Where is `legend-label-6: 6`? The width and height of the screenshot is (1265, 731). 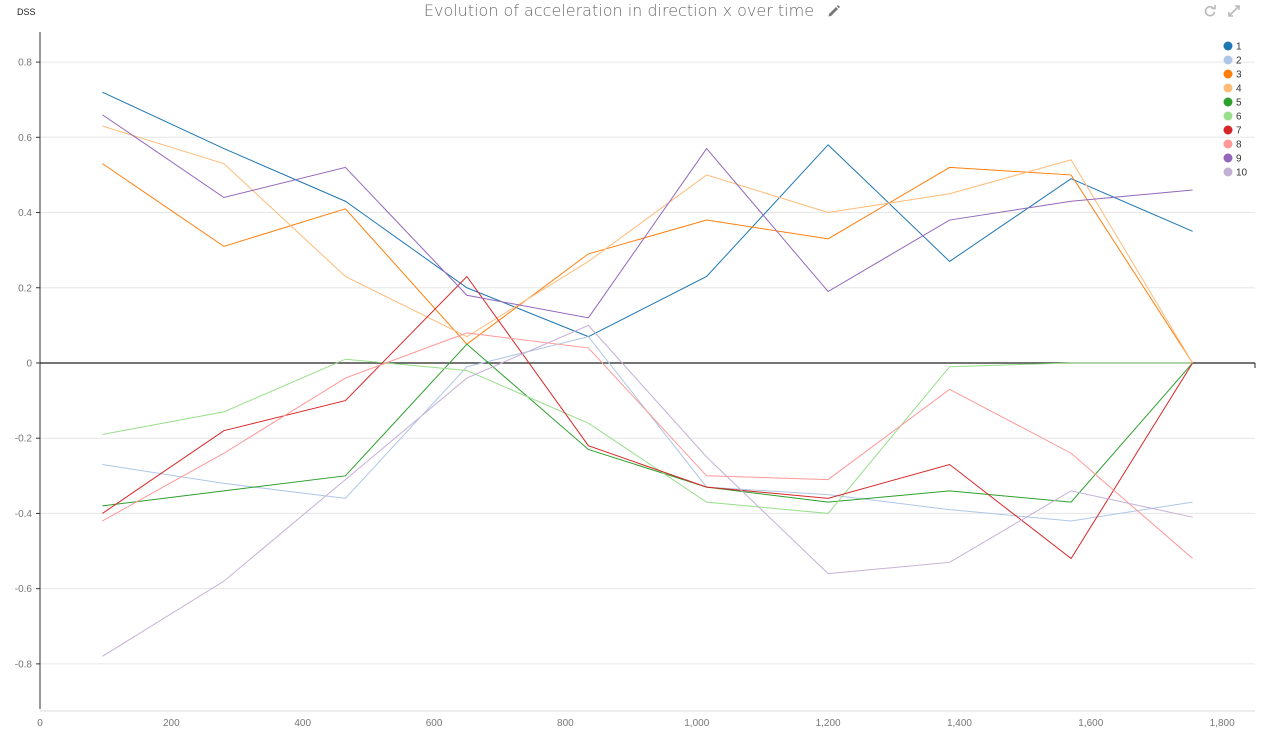 legend-label-6: 6 is located at coordinates (1239, 117).